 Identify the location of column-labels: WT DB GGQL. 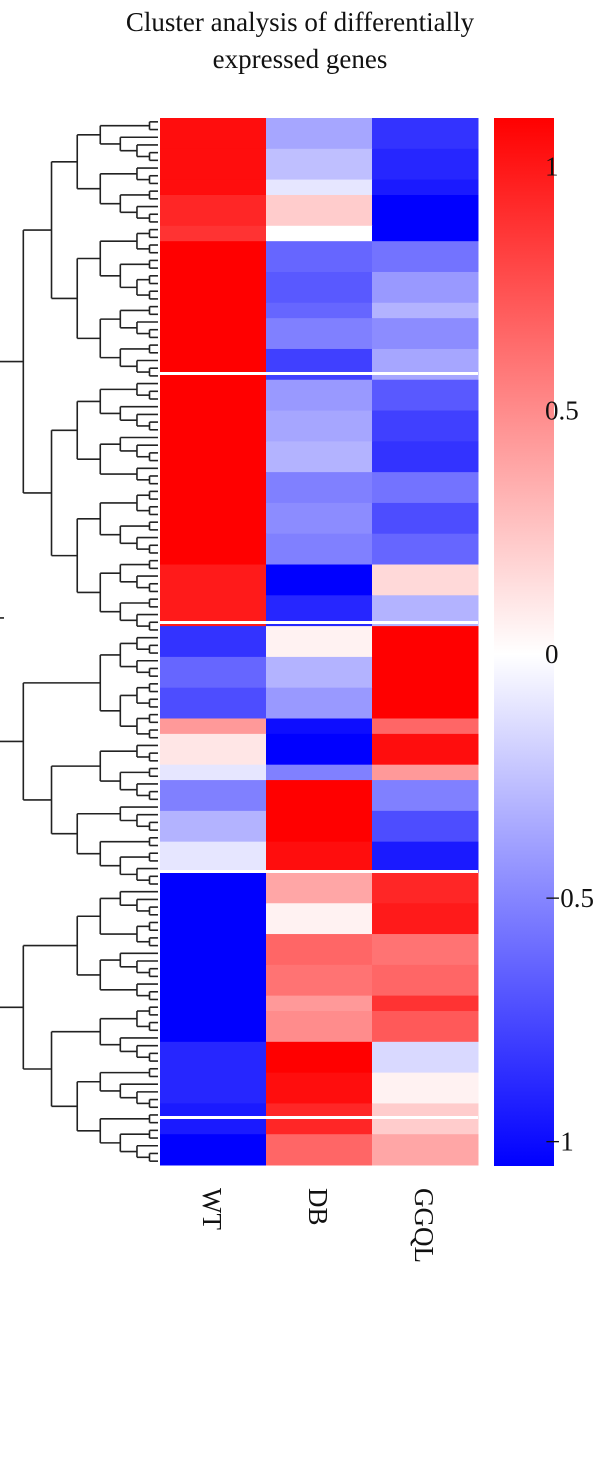
(318, 1225).